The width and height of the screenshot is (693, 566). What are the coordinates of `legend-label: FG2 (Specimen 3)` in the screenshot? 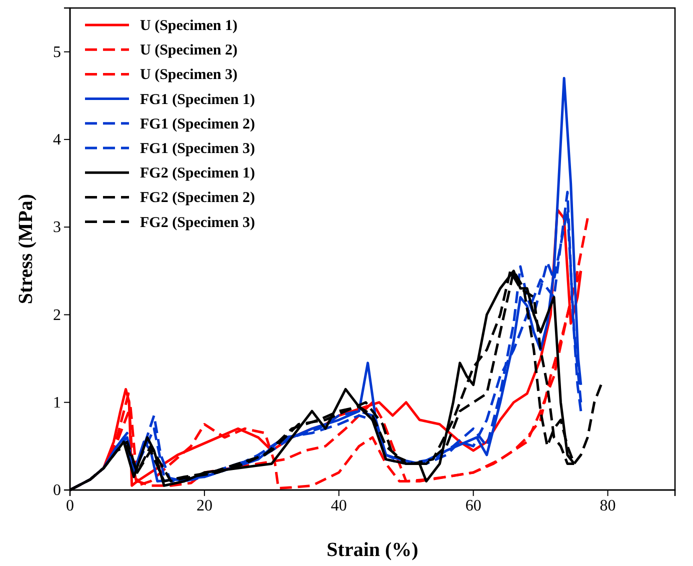 It's located at (197, 222).